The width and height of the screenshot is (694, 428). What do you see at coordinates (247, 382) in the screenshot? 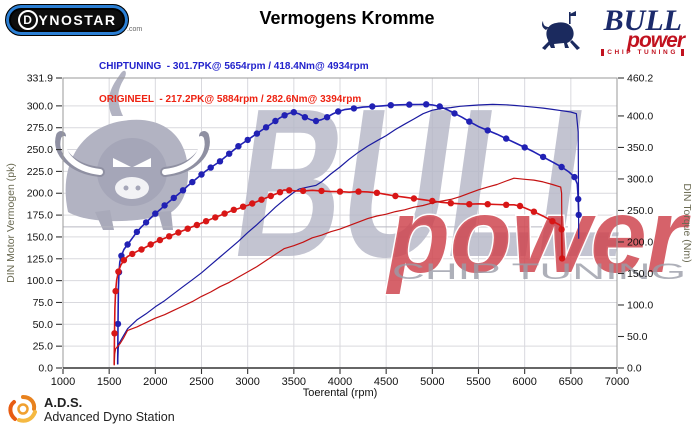
I see `svg-text: 3000` at bounding box center [247, 382].